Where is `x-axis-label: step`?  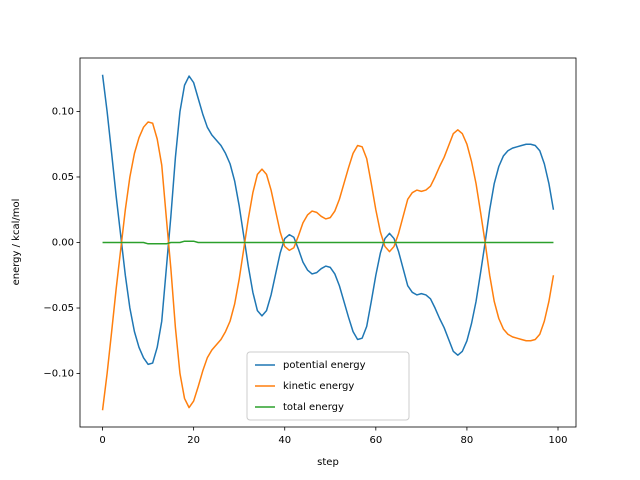
x-axis-label: step is located at coordinates (328, 462).